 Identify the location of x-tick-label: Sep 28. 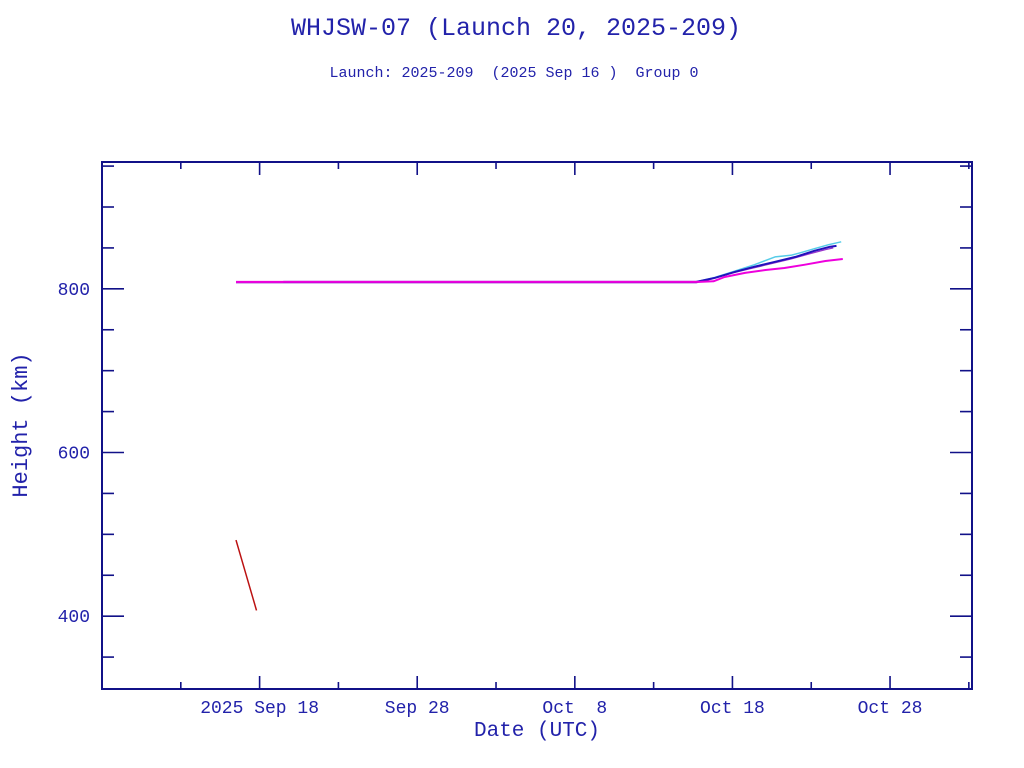
(417, 709).